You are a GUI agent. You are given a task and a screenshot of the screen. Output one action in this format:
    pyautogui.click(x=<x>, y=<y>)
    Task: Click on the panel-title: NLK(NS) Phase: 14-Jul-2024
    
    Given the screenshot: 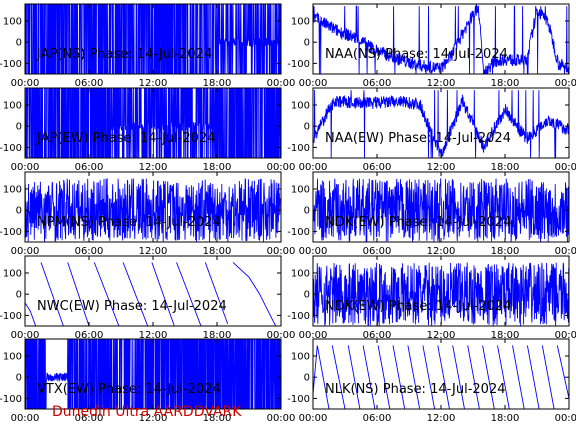 What is the action you would take?
    pyautogui.click(x=415, y=389)
    